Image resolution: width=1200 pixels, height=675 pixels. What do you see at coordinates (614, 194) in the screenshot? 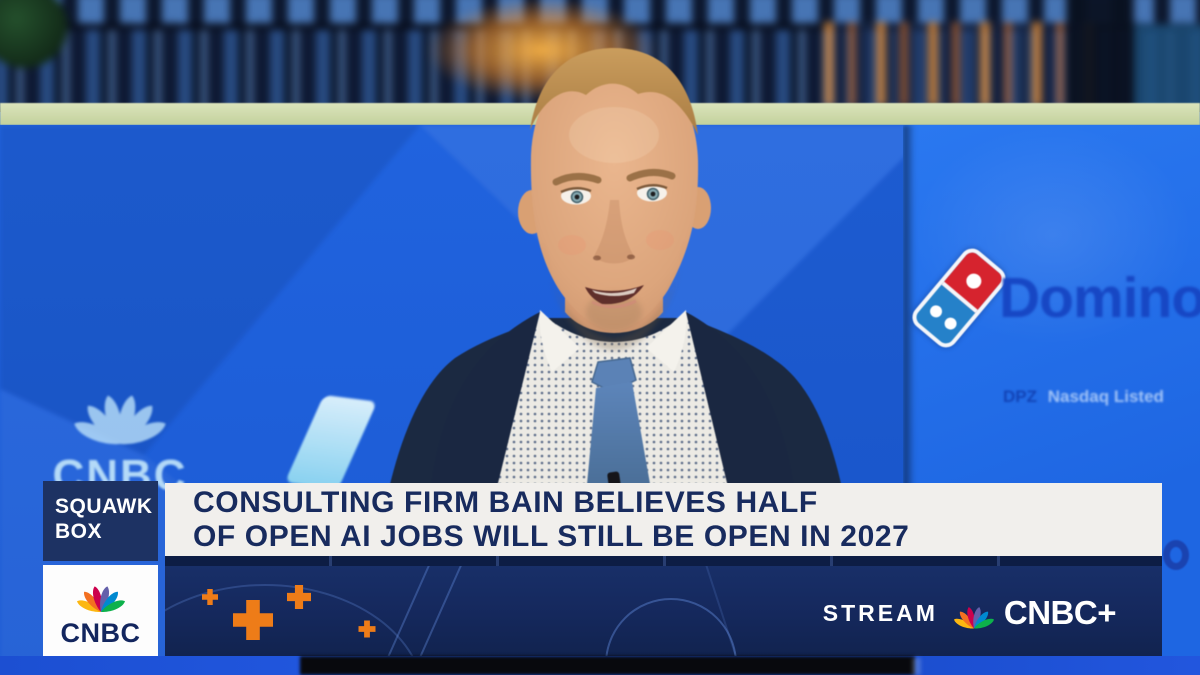
I see `eyes` at bounding box center [614, 194].